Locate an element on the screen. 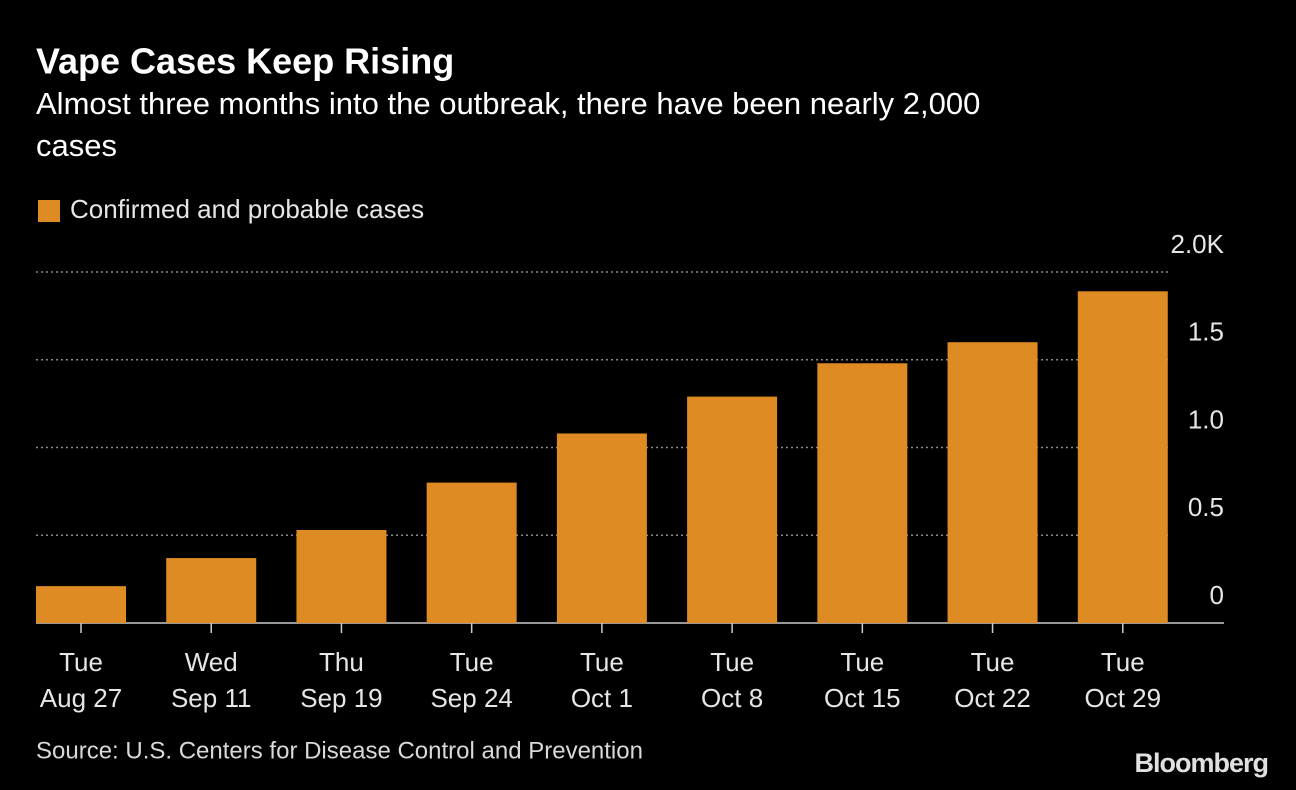  x-tick-label: Oct 29 is located at coordinates (1122, 698).